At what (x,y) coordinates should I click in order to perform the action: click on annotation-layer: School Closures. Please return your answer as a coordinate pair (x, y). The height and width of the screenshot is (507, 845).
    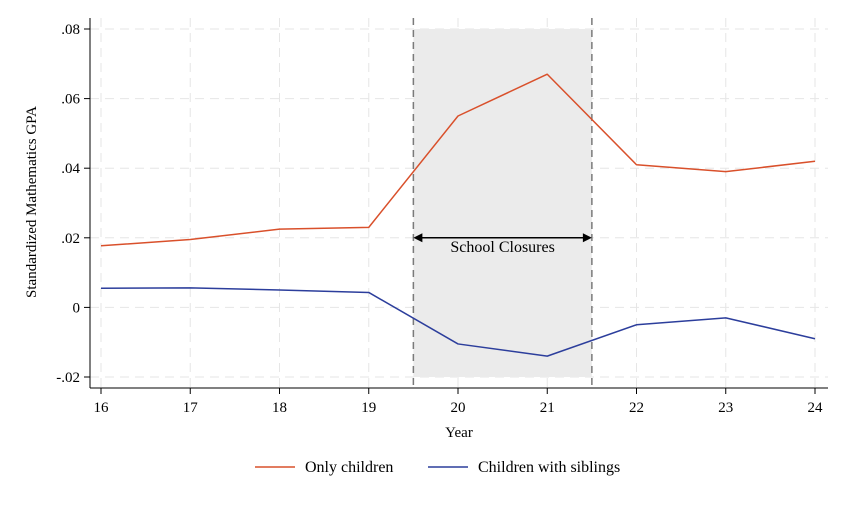
    Looking at the image, I should click on (502, 244).